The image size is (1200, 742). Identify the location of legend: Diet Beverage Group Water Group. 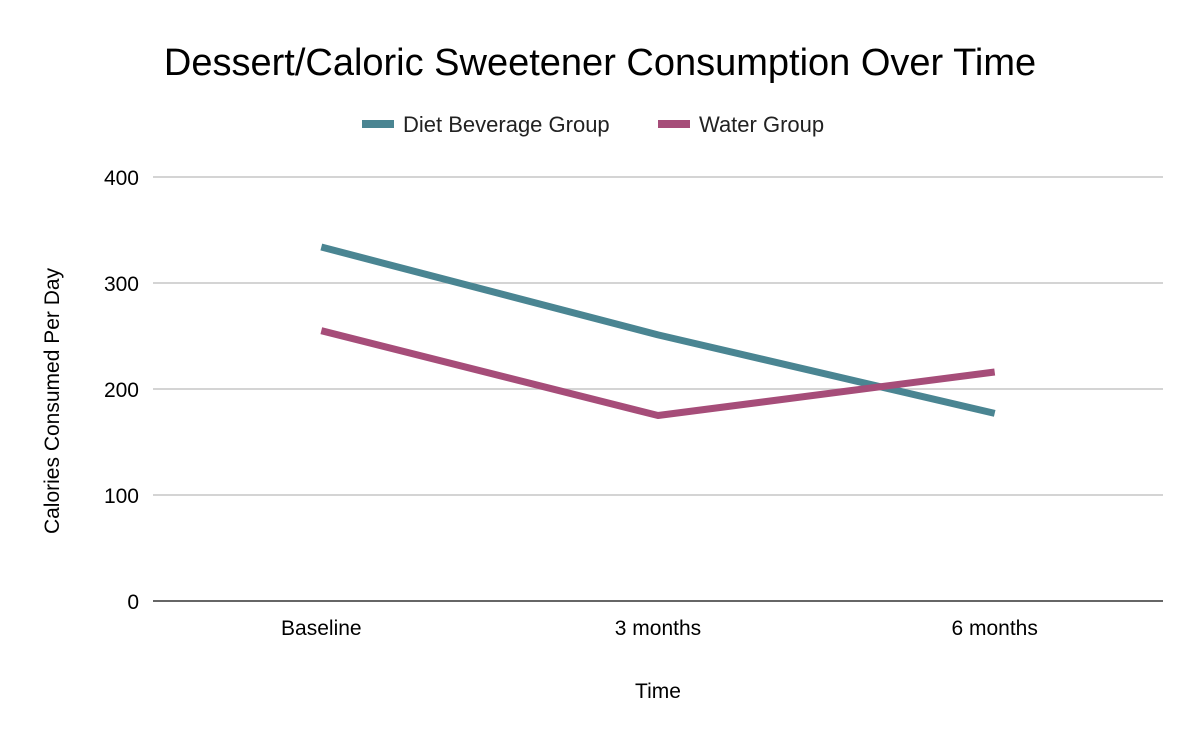
(593, 124).